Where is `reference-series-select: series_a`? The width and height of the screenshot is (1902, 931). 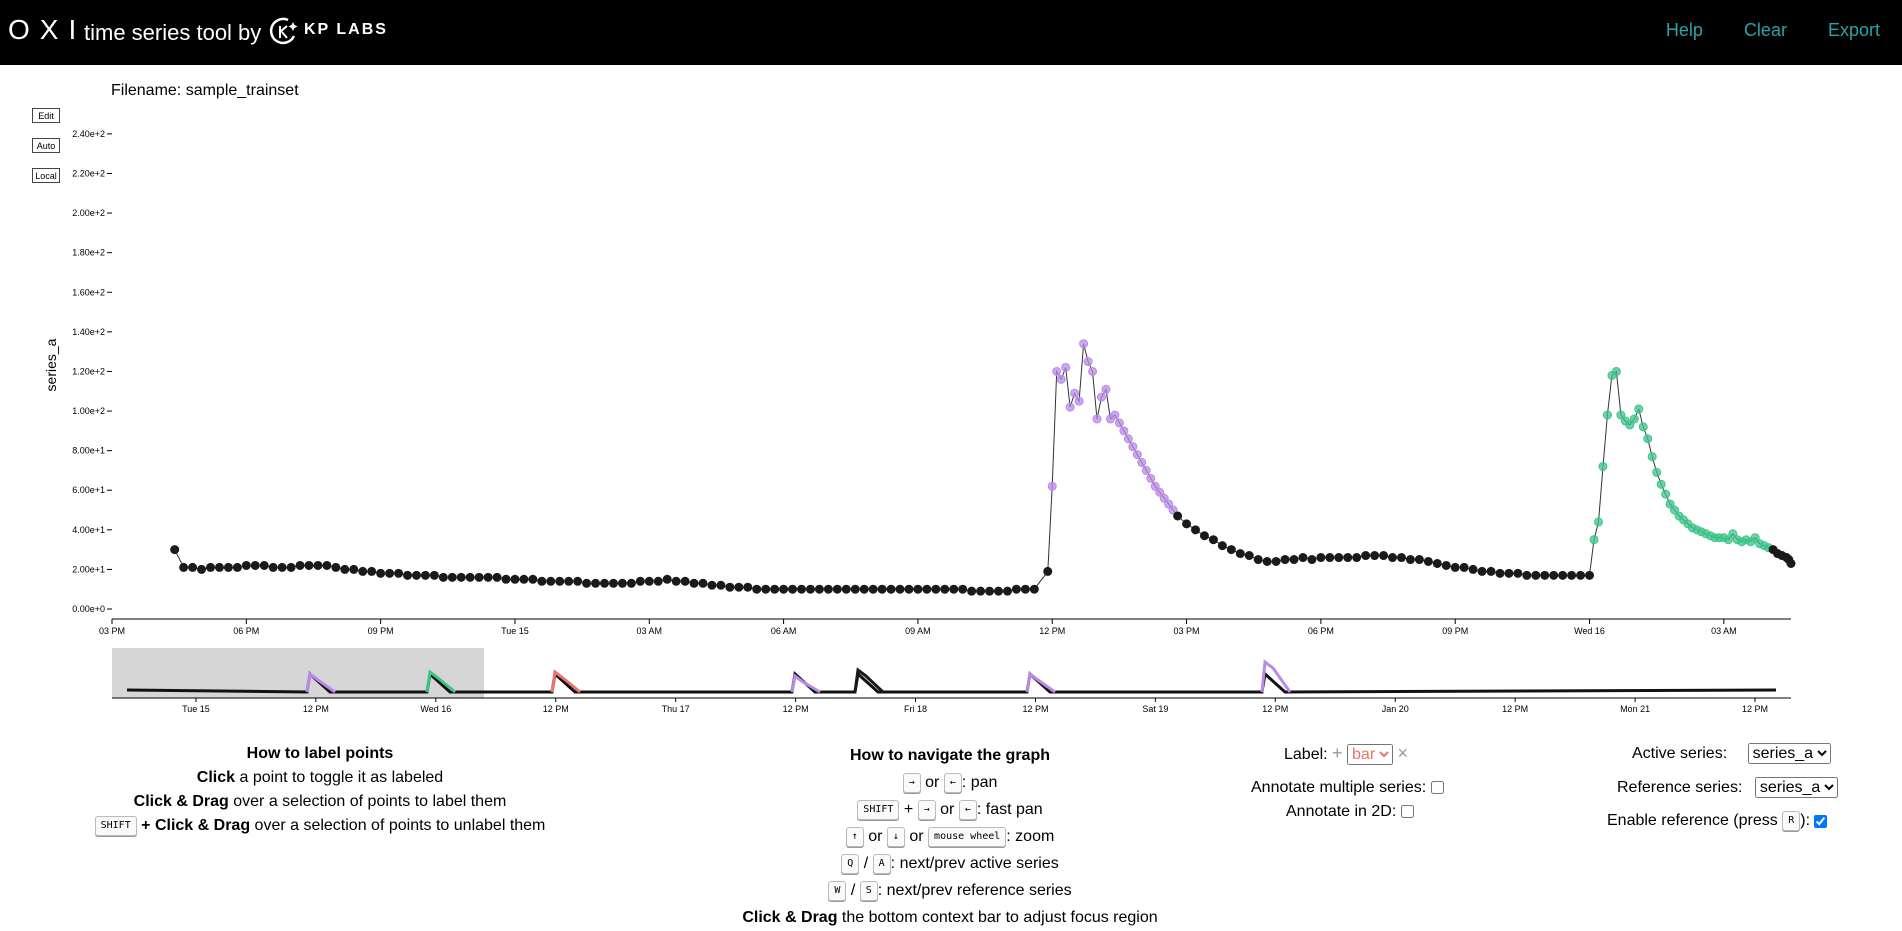
reference-series-select: series_a is located at coordinates (1796, 787).